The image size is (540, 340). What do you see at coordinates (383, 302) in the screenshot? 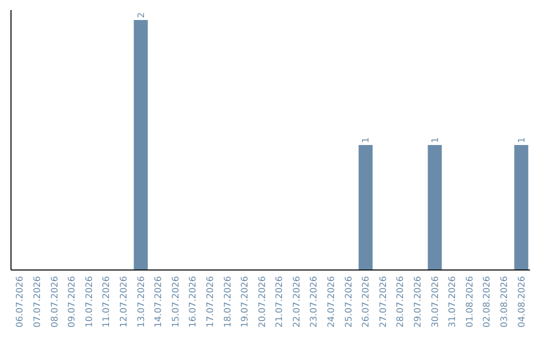
I see `x-tick-label: 27.07.2026` at bounding box center [383, 302].